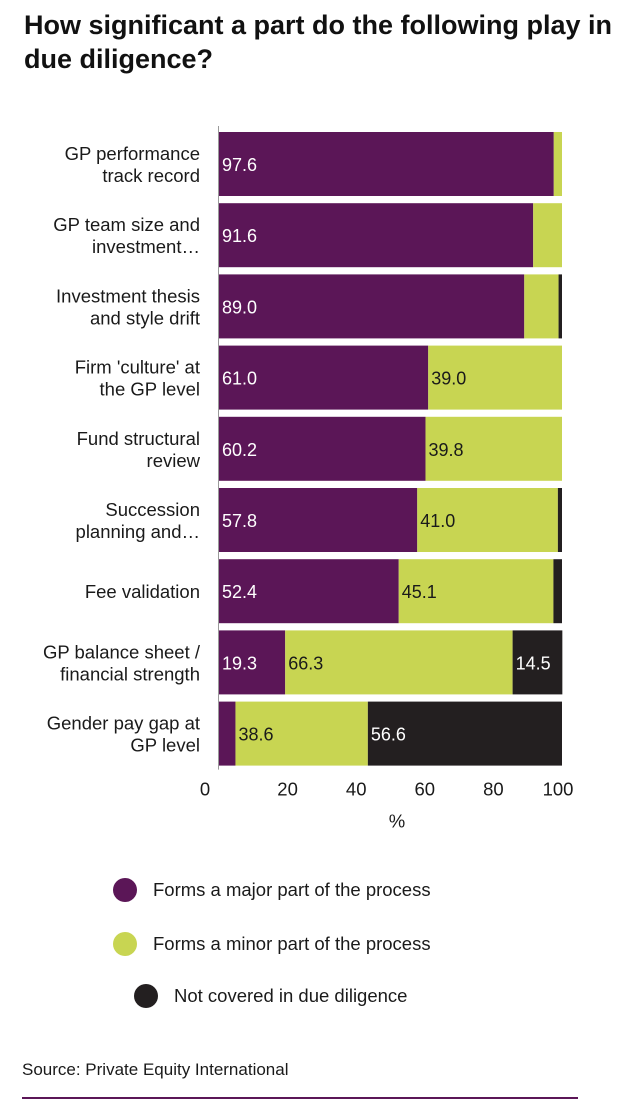 Image resolution: width=634 pixels, height=1100 pixels. What do you see at coordinates (533, 663) in the screenshot?
I see `data-label-8-3: 14.5` at bounding box center [533, 663].